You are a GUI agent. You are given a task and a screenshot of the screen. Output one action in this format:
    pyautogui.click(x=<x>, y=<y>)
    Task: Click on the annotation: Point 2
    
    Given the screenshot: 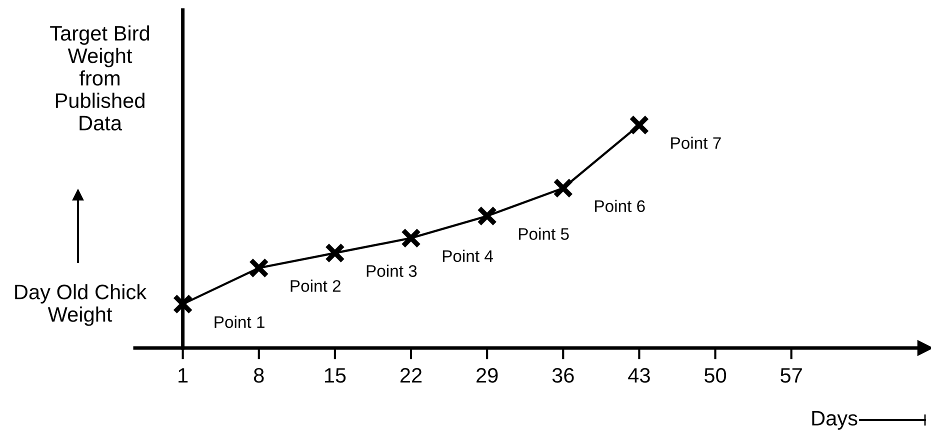 What is the action you would take?
    pyautogui.click(x=315, y=286)
    